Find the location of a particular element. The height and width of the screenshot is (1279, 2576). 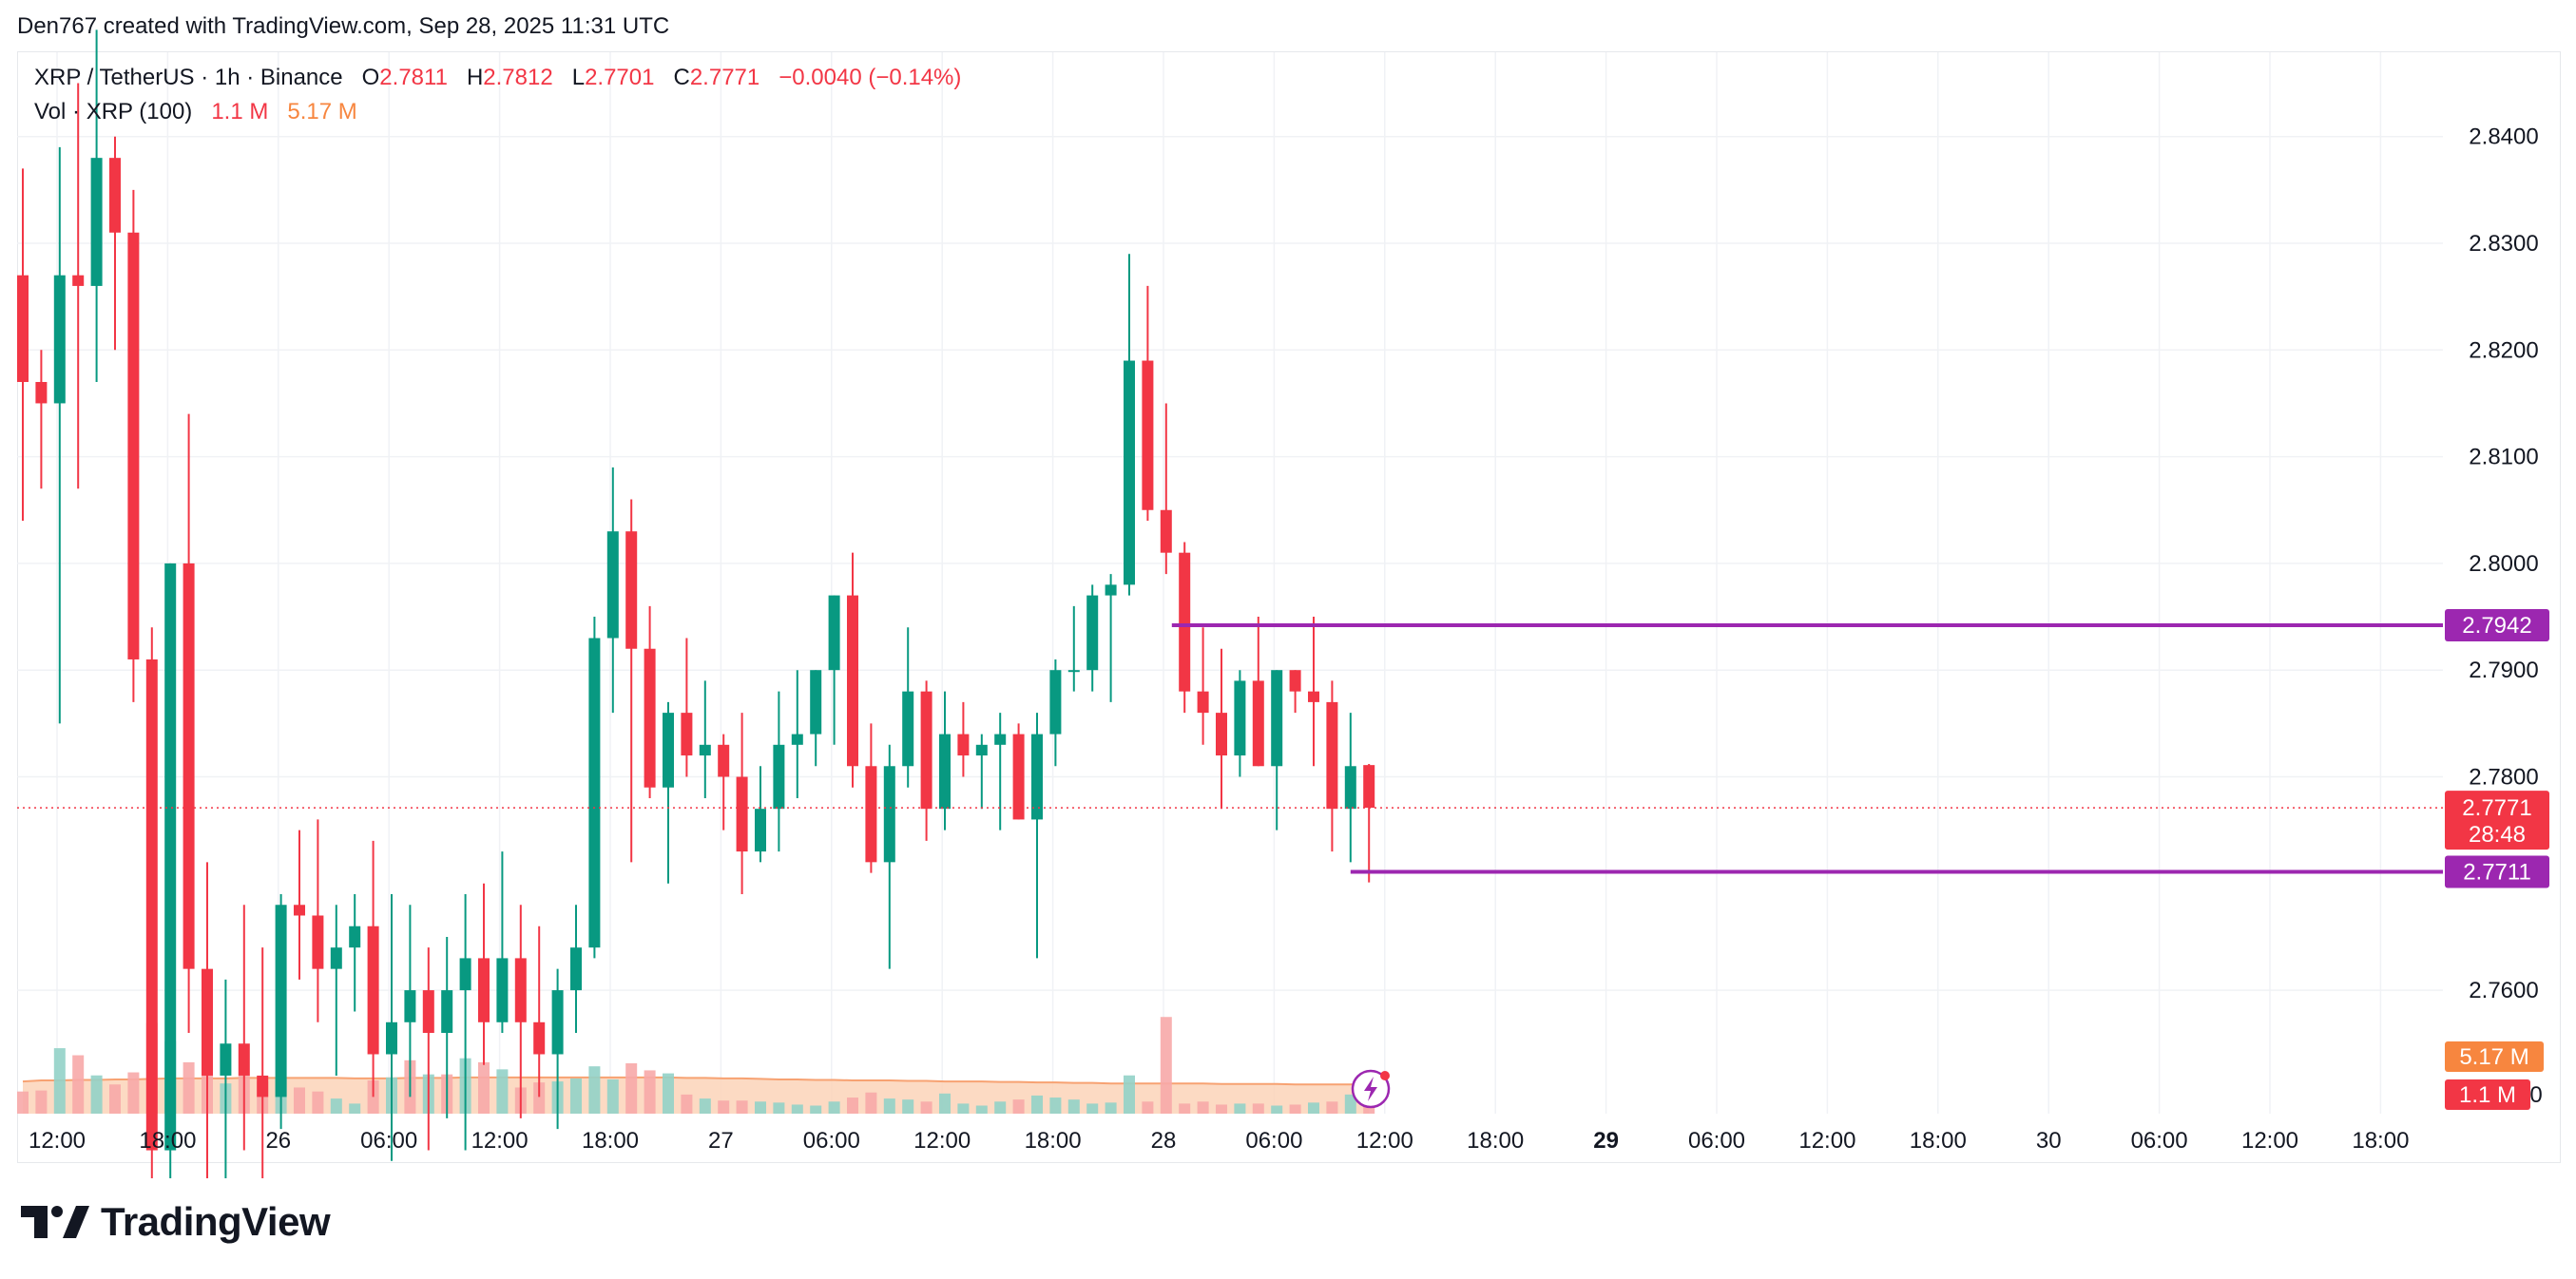

open-label: O is located at coordinates (370, 77).